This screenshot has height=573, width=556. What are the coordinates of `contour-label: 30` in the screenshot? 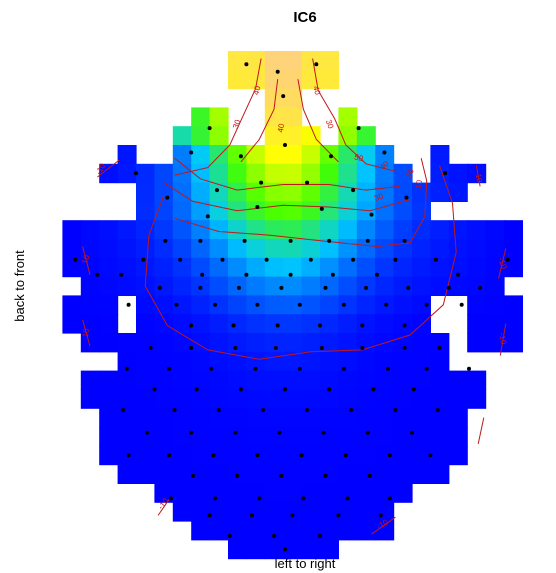 It's located at (379, 197).